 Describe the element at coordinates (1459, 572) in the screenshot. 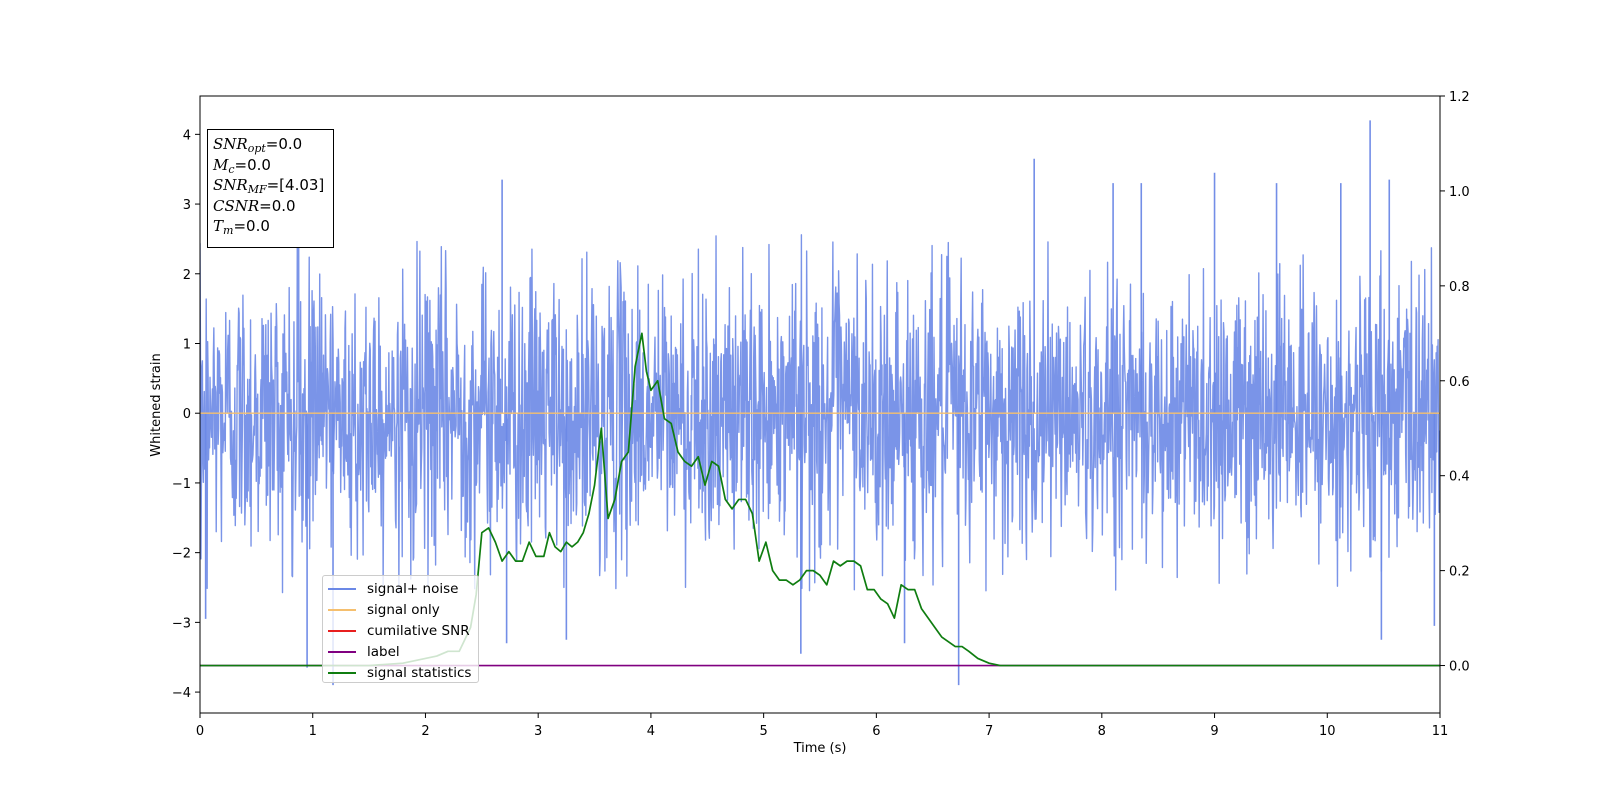

I see `y2-tick-label: 0.2` at that location.